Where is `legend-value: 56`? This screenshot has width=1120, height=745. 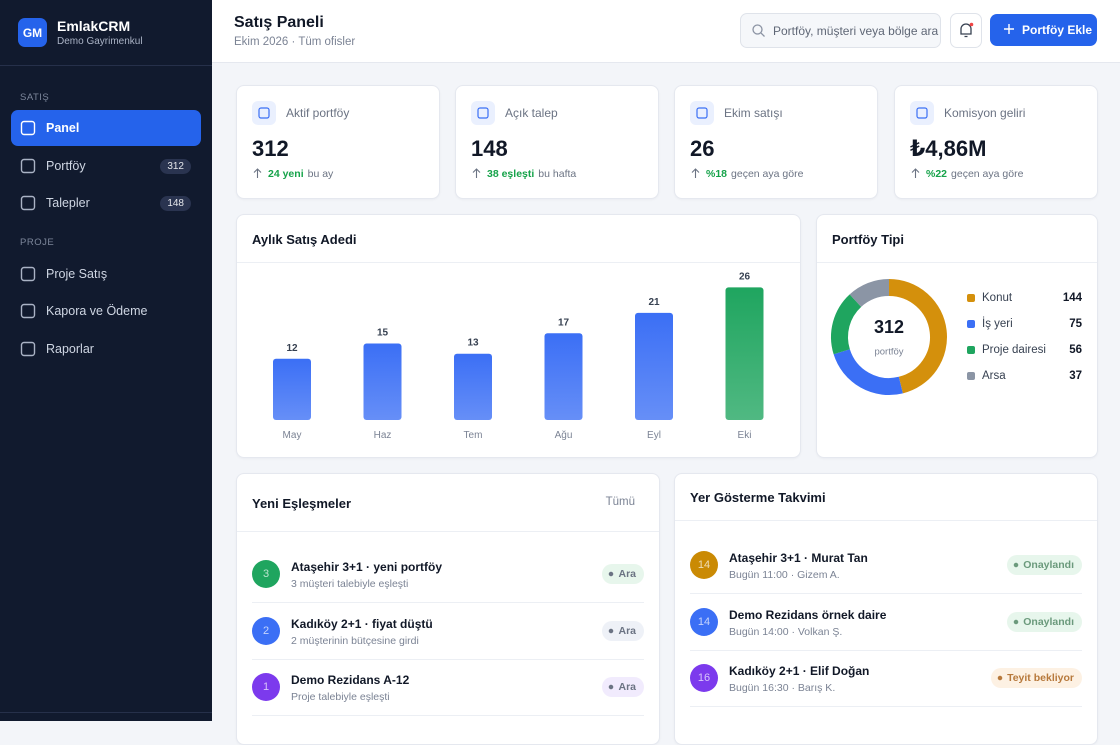
legend-value: 56 is located at coordinates (1075, 350).